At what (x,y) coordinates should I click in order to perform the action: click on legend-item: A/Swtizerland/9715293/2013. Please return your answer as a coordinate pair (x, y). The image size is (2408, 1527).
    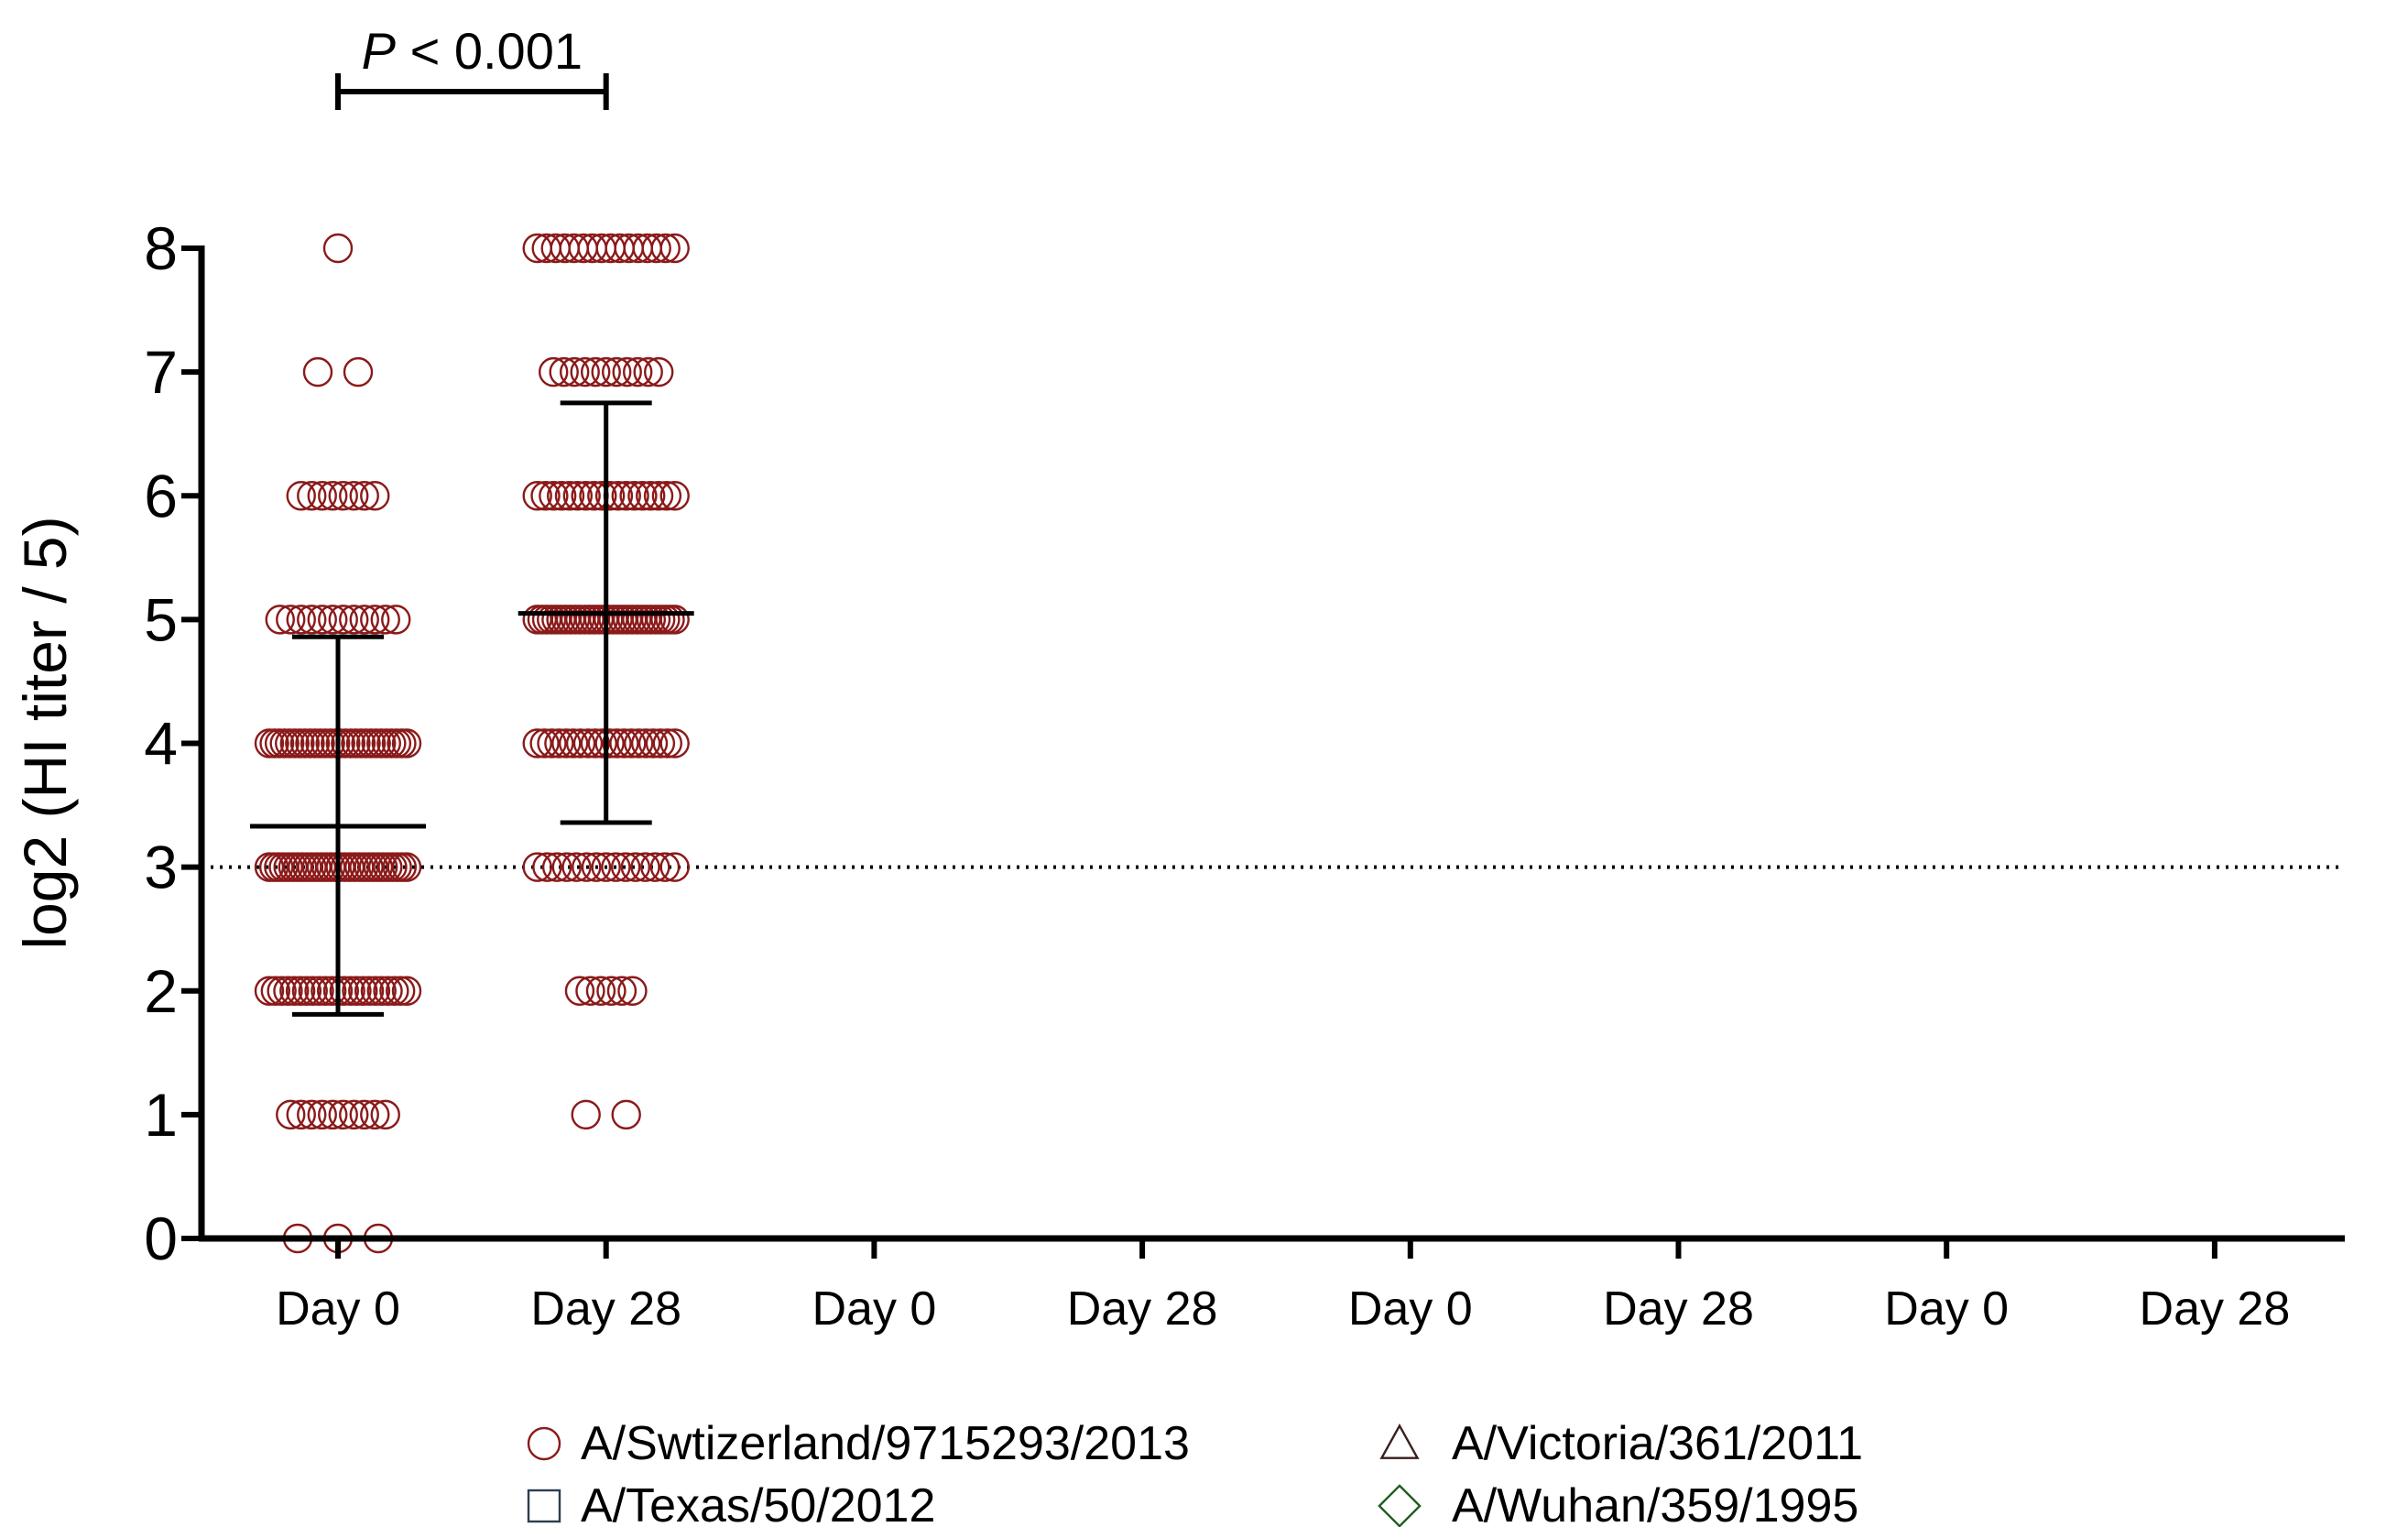
    Looking at the image, I should click on (858, 1443).